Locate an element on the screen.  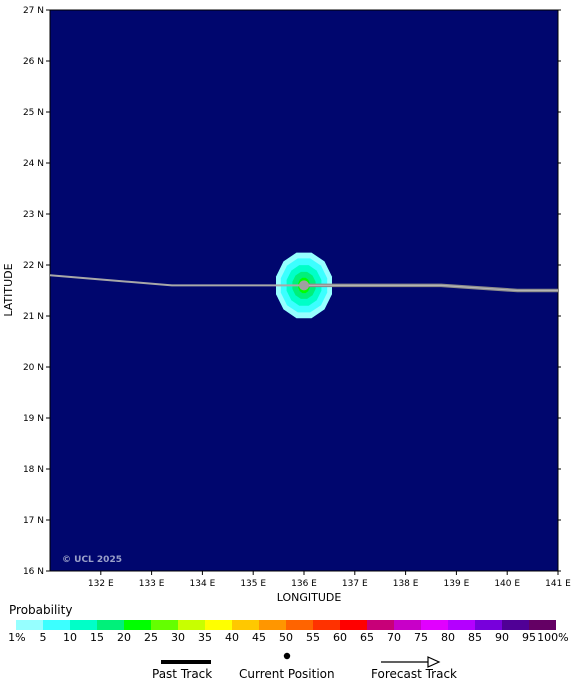
x-axis-title: LONGITUDE is located at coordinates (309, 597).